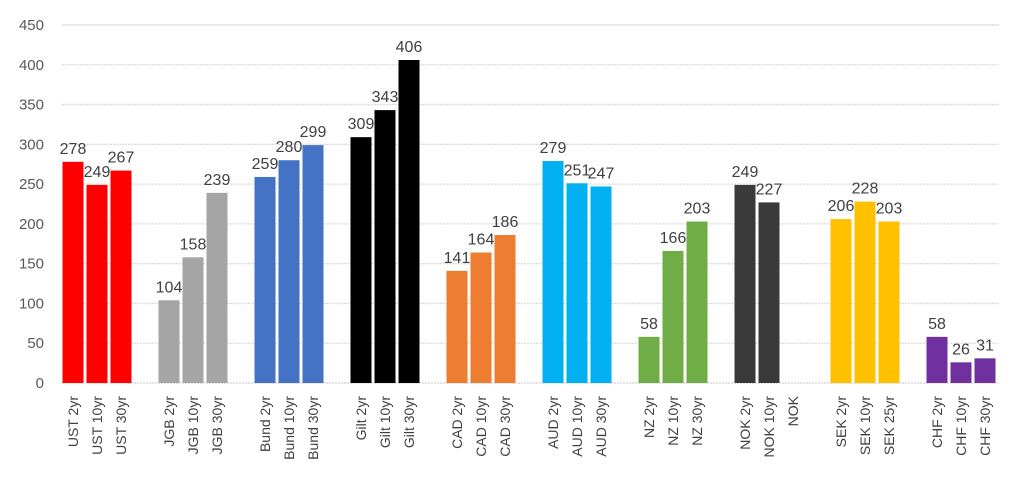  What do you see at coordinates (31, 105) in the screenshot?
I see `y-tick-label: 350` at bounding box center [31, 105].